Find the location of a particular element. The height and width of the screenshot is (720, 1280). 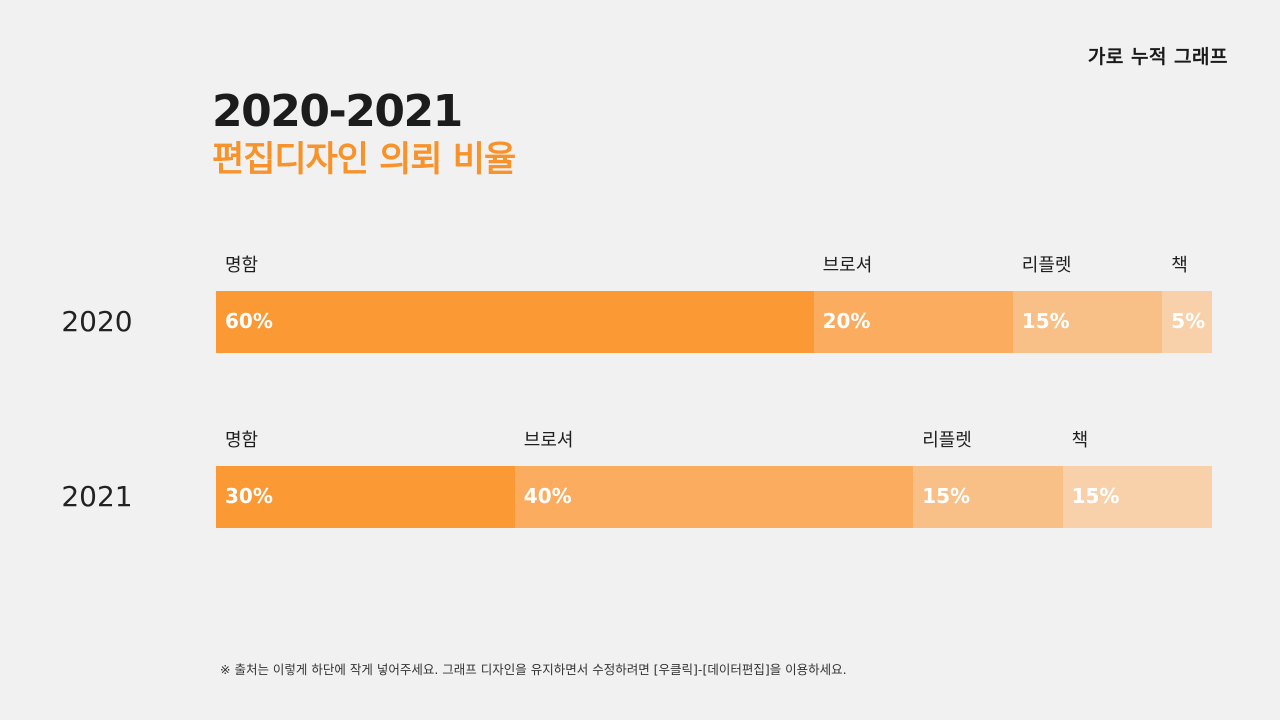

bar-segment-2021-3: 15% is located at coordinates (988, 497).